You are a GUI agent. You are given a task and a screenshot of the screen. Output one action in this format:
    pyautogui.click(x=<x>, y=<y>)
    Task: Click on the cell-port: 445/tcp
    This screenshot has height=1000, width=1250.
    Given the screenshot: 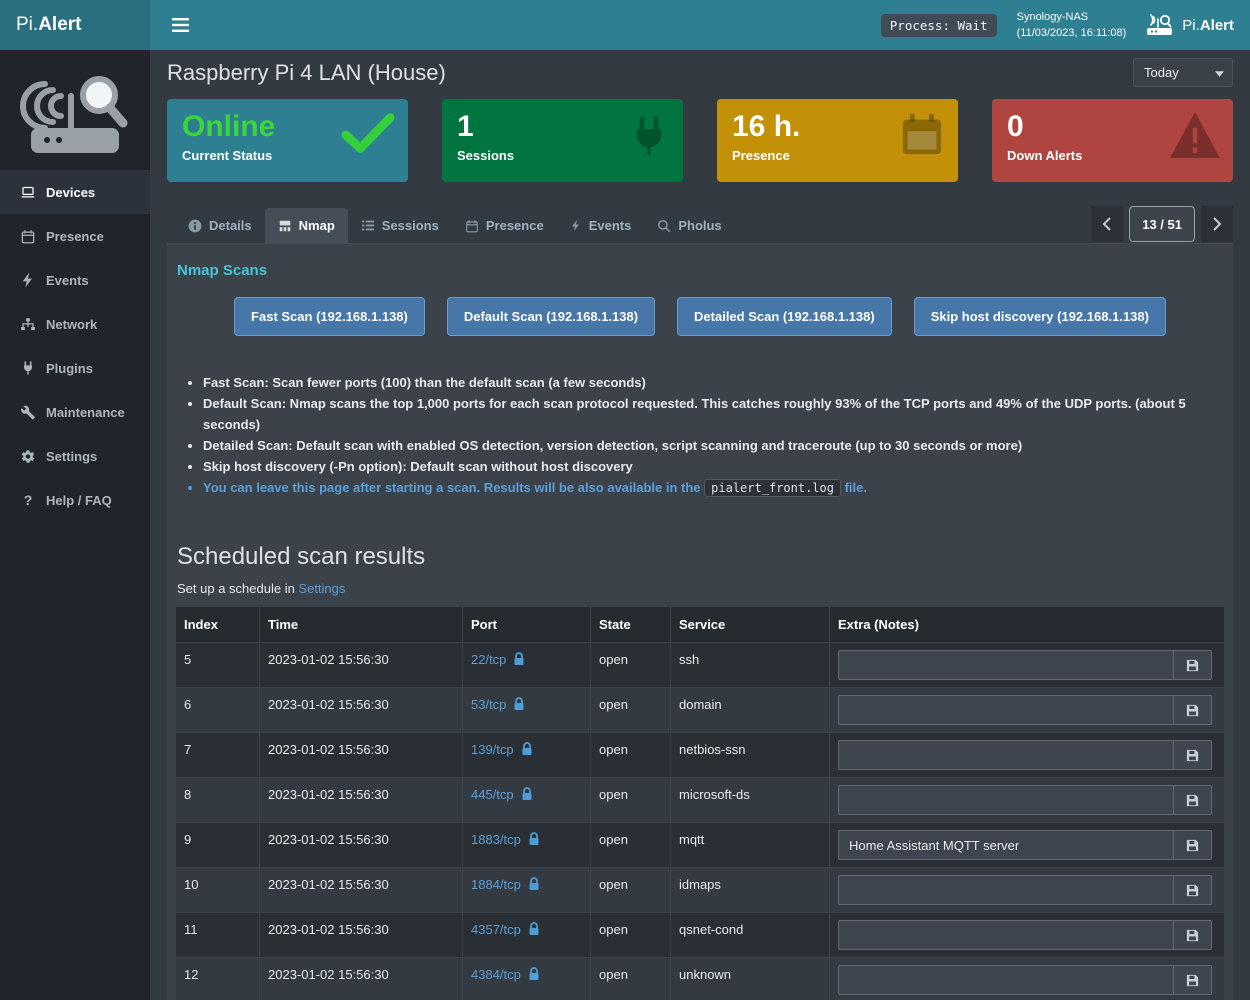 What is the action you would take?
    pyautogui.click(x=526, y=800)
    